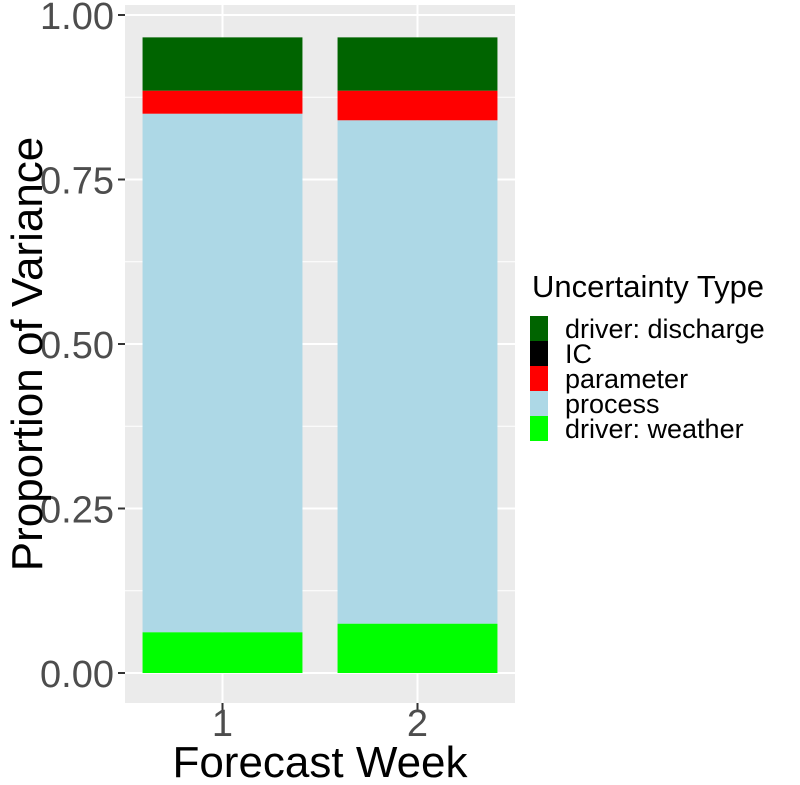  What do you see at coordinates (77, 182) in the screenshot?
I see `y-tick-label: 0.75` at bounding box center [77, 182].